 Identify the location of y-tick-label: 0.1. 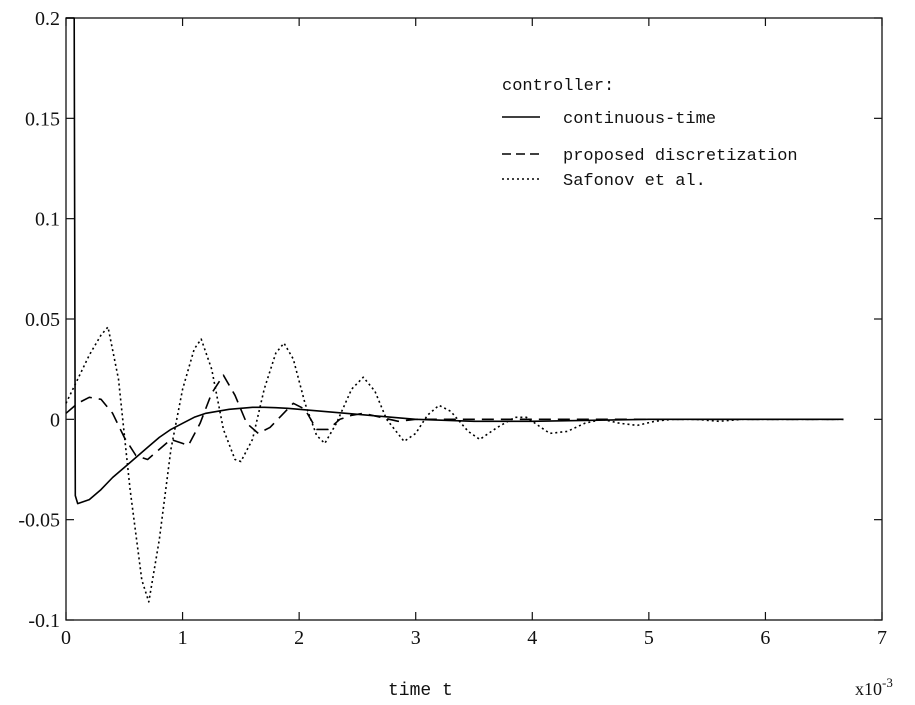
(47, 220).